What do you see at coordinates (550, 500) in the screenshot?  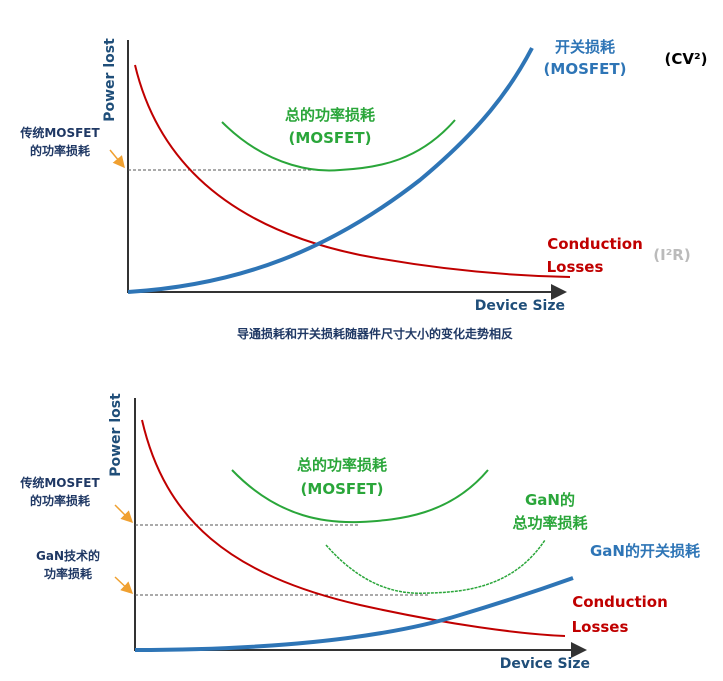 I see `label: GaN的` at bounding box center [550, 500].